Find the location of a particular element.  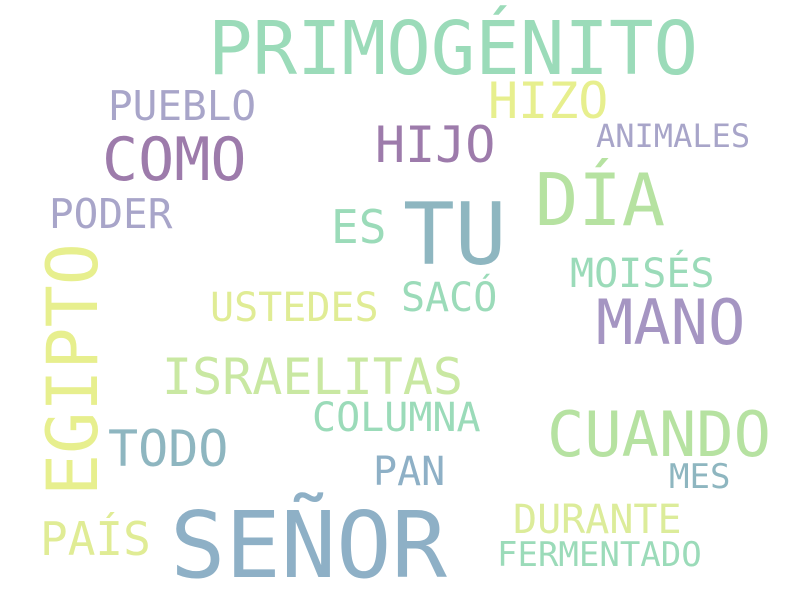

word-primogenito: PRIMOGÉNITO is located at coordinates (453, 49).